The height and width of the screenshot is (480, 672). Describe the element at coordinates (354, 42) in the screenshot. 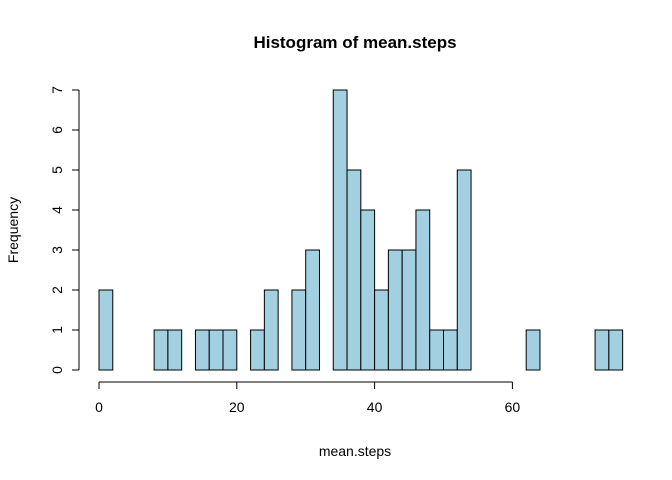

I see `chart-title: Histogram of mean.steps` at that location.